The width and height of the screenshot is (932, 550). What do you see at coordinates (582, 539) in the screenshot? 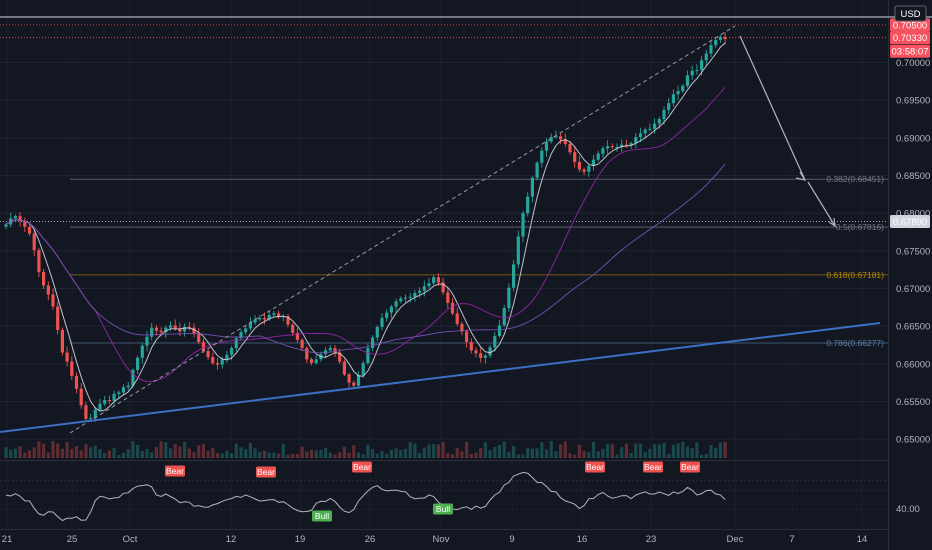
I see `time-tick: 16` at bounding box center [582, 539].